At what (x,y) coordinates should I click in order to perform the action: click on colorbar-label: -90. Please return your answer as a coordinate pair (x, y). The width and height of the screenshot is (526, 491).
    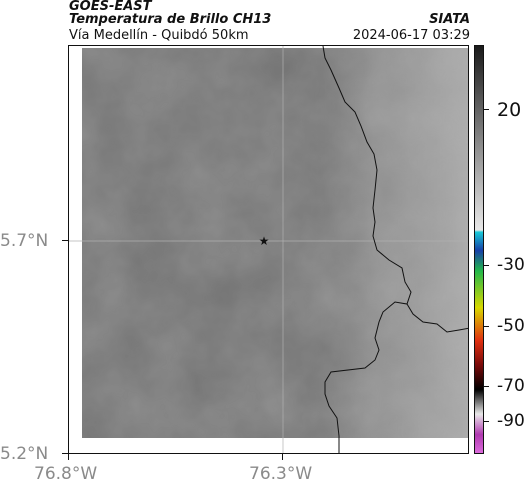
    Looking at the image, I should click on (511, 421).